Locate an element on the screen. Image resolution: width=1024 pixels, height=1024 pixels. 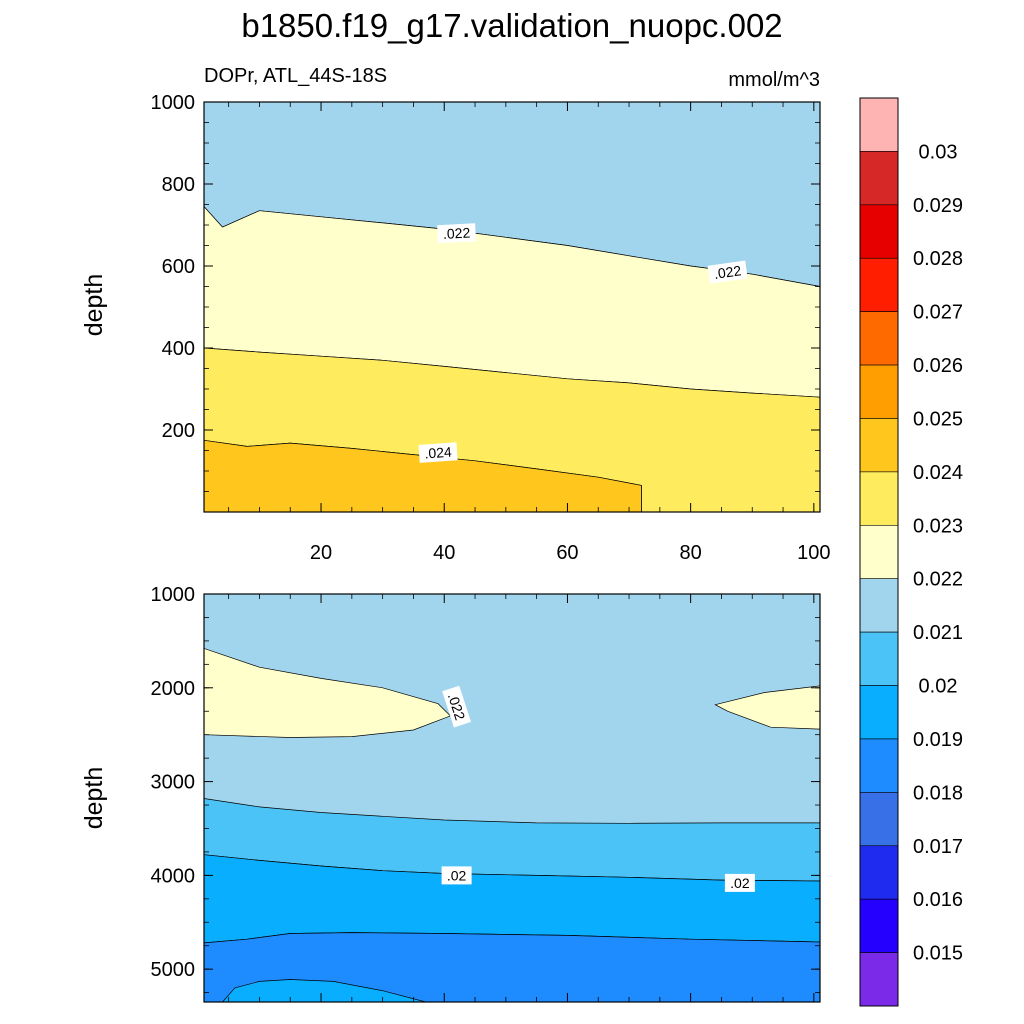
colorbar-label: 0.023 is located at coordinates (938, 526).